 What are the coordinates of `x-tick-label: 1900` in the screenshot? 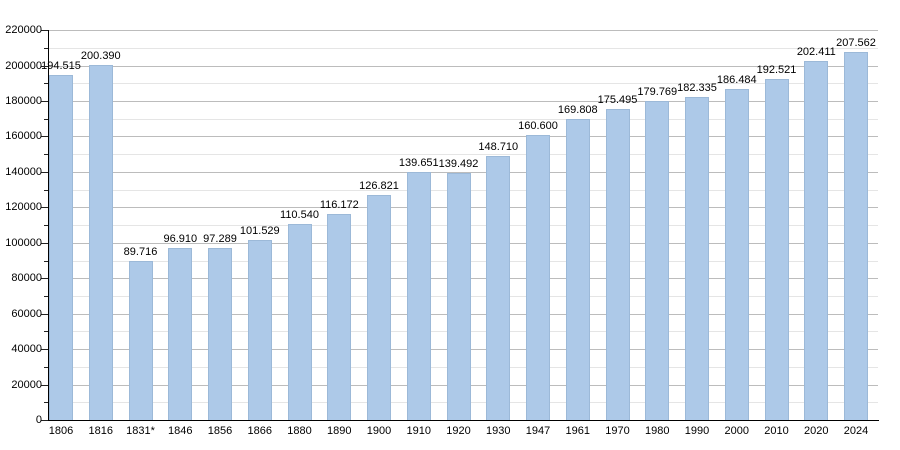 It's located at (379, 431).